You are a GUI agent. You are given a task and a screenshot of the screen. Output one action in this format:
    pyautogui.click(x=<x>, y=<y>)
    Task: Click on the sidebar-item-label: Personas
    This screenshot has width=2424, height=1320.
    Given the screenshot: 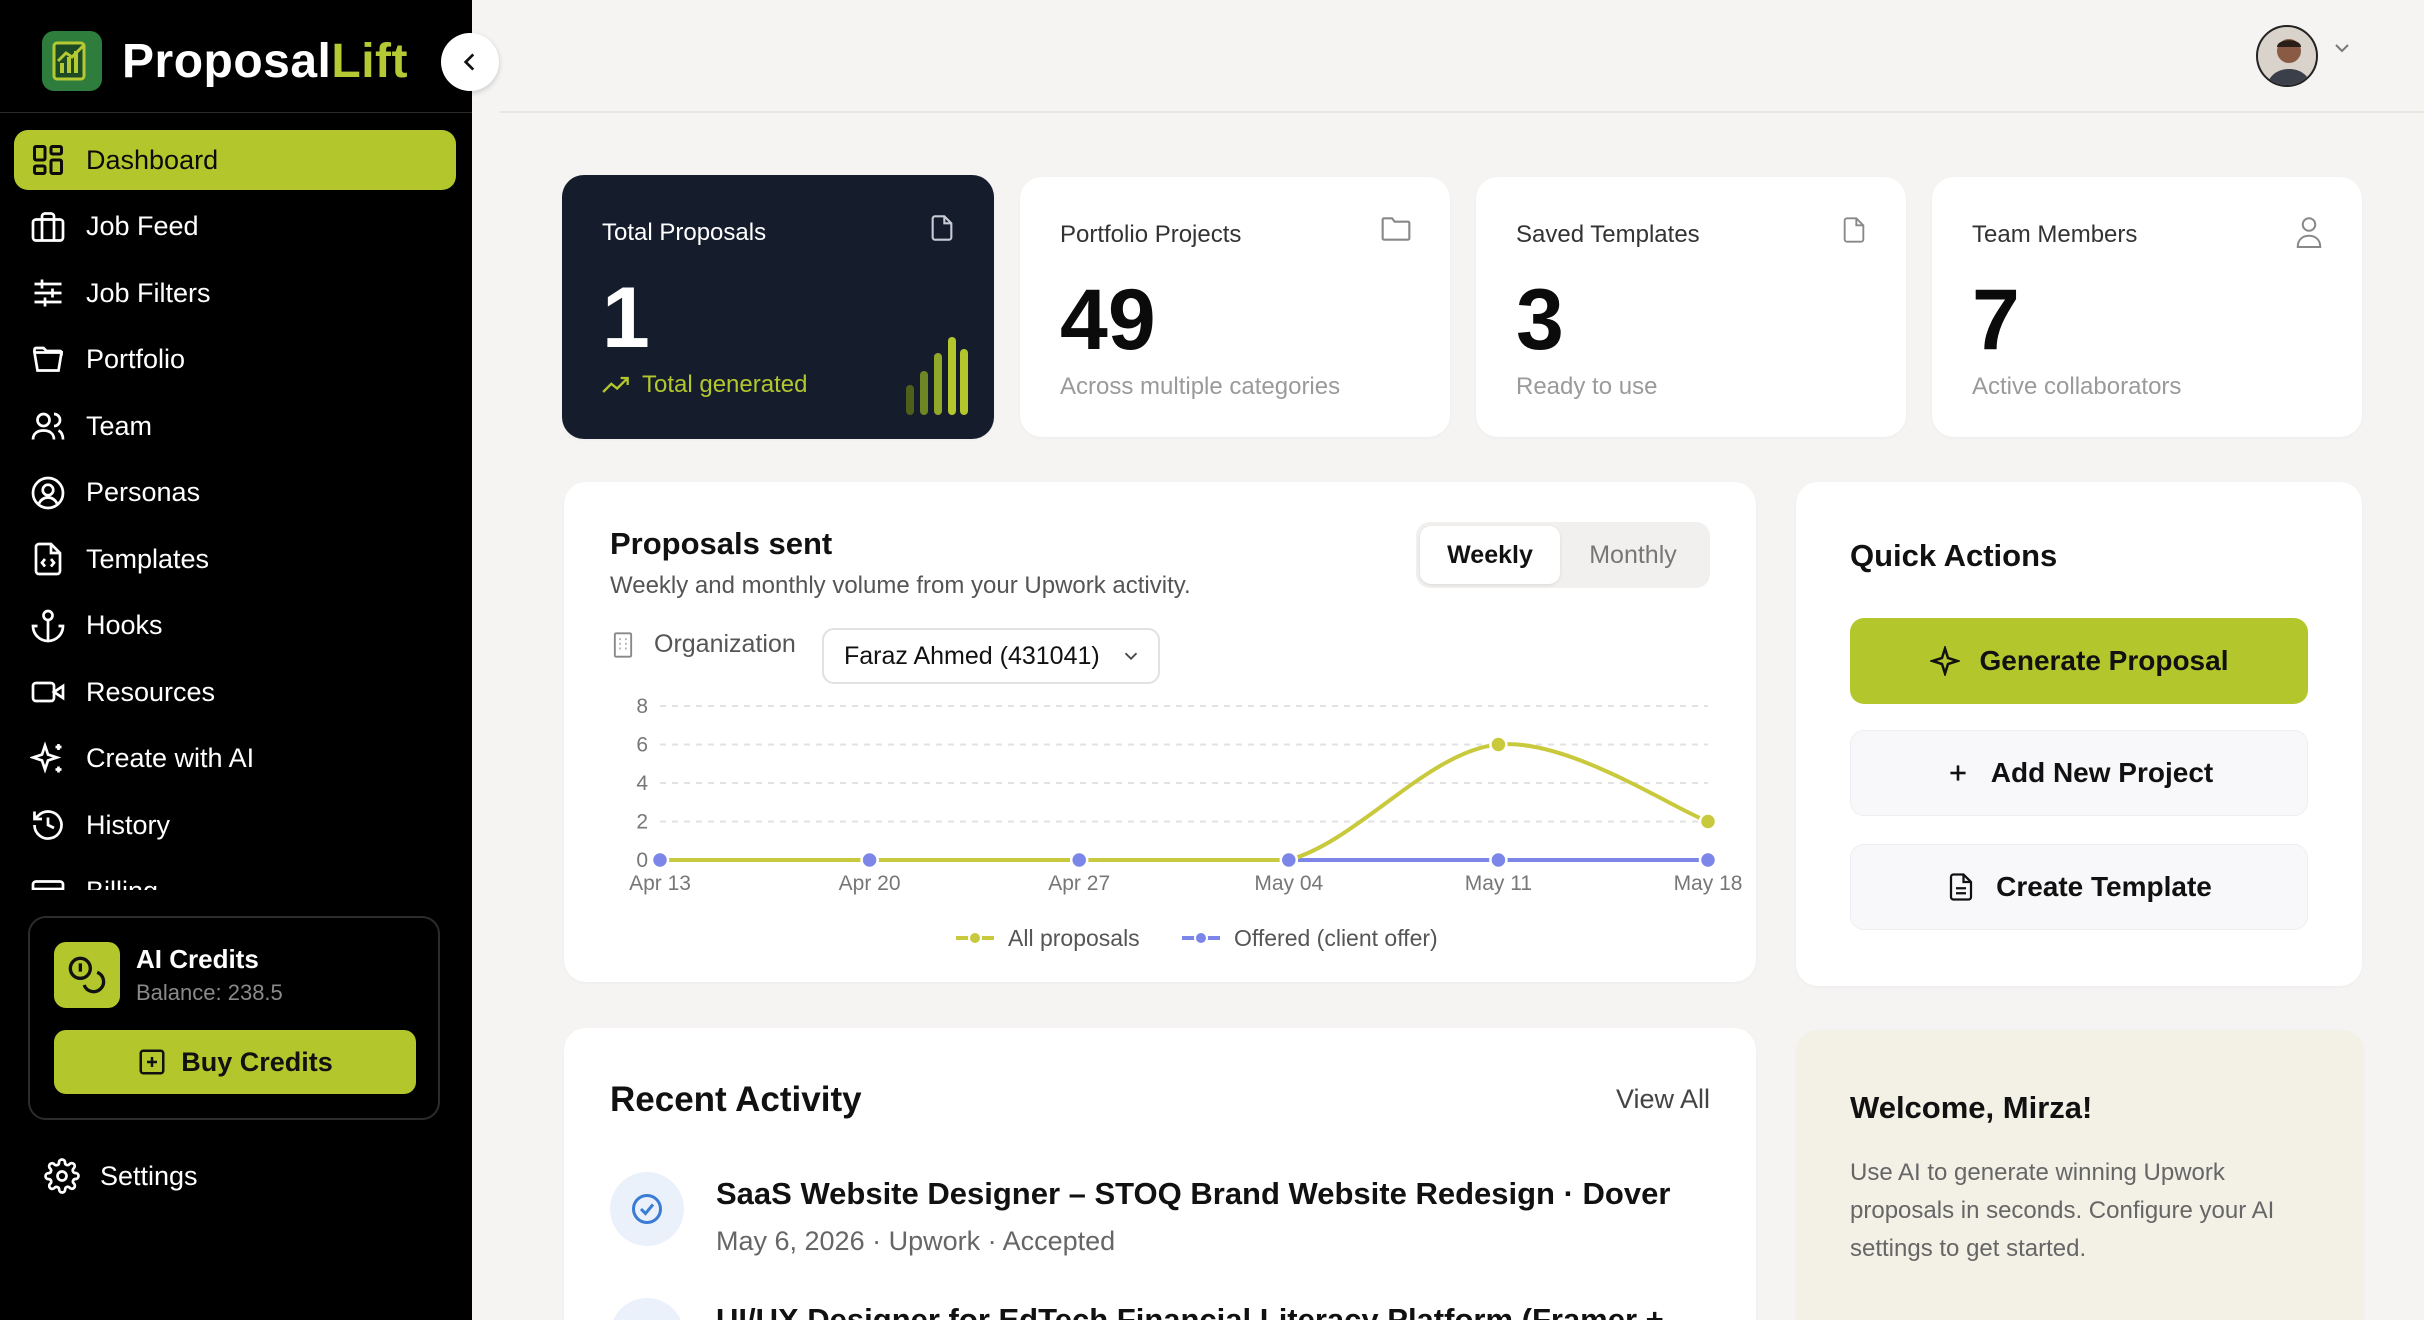 What is the action you would take?
    pyautogui.click(x=143, y=492)
    